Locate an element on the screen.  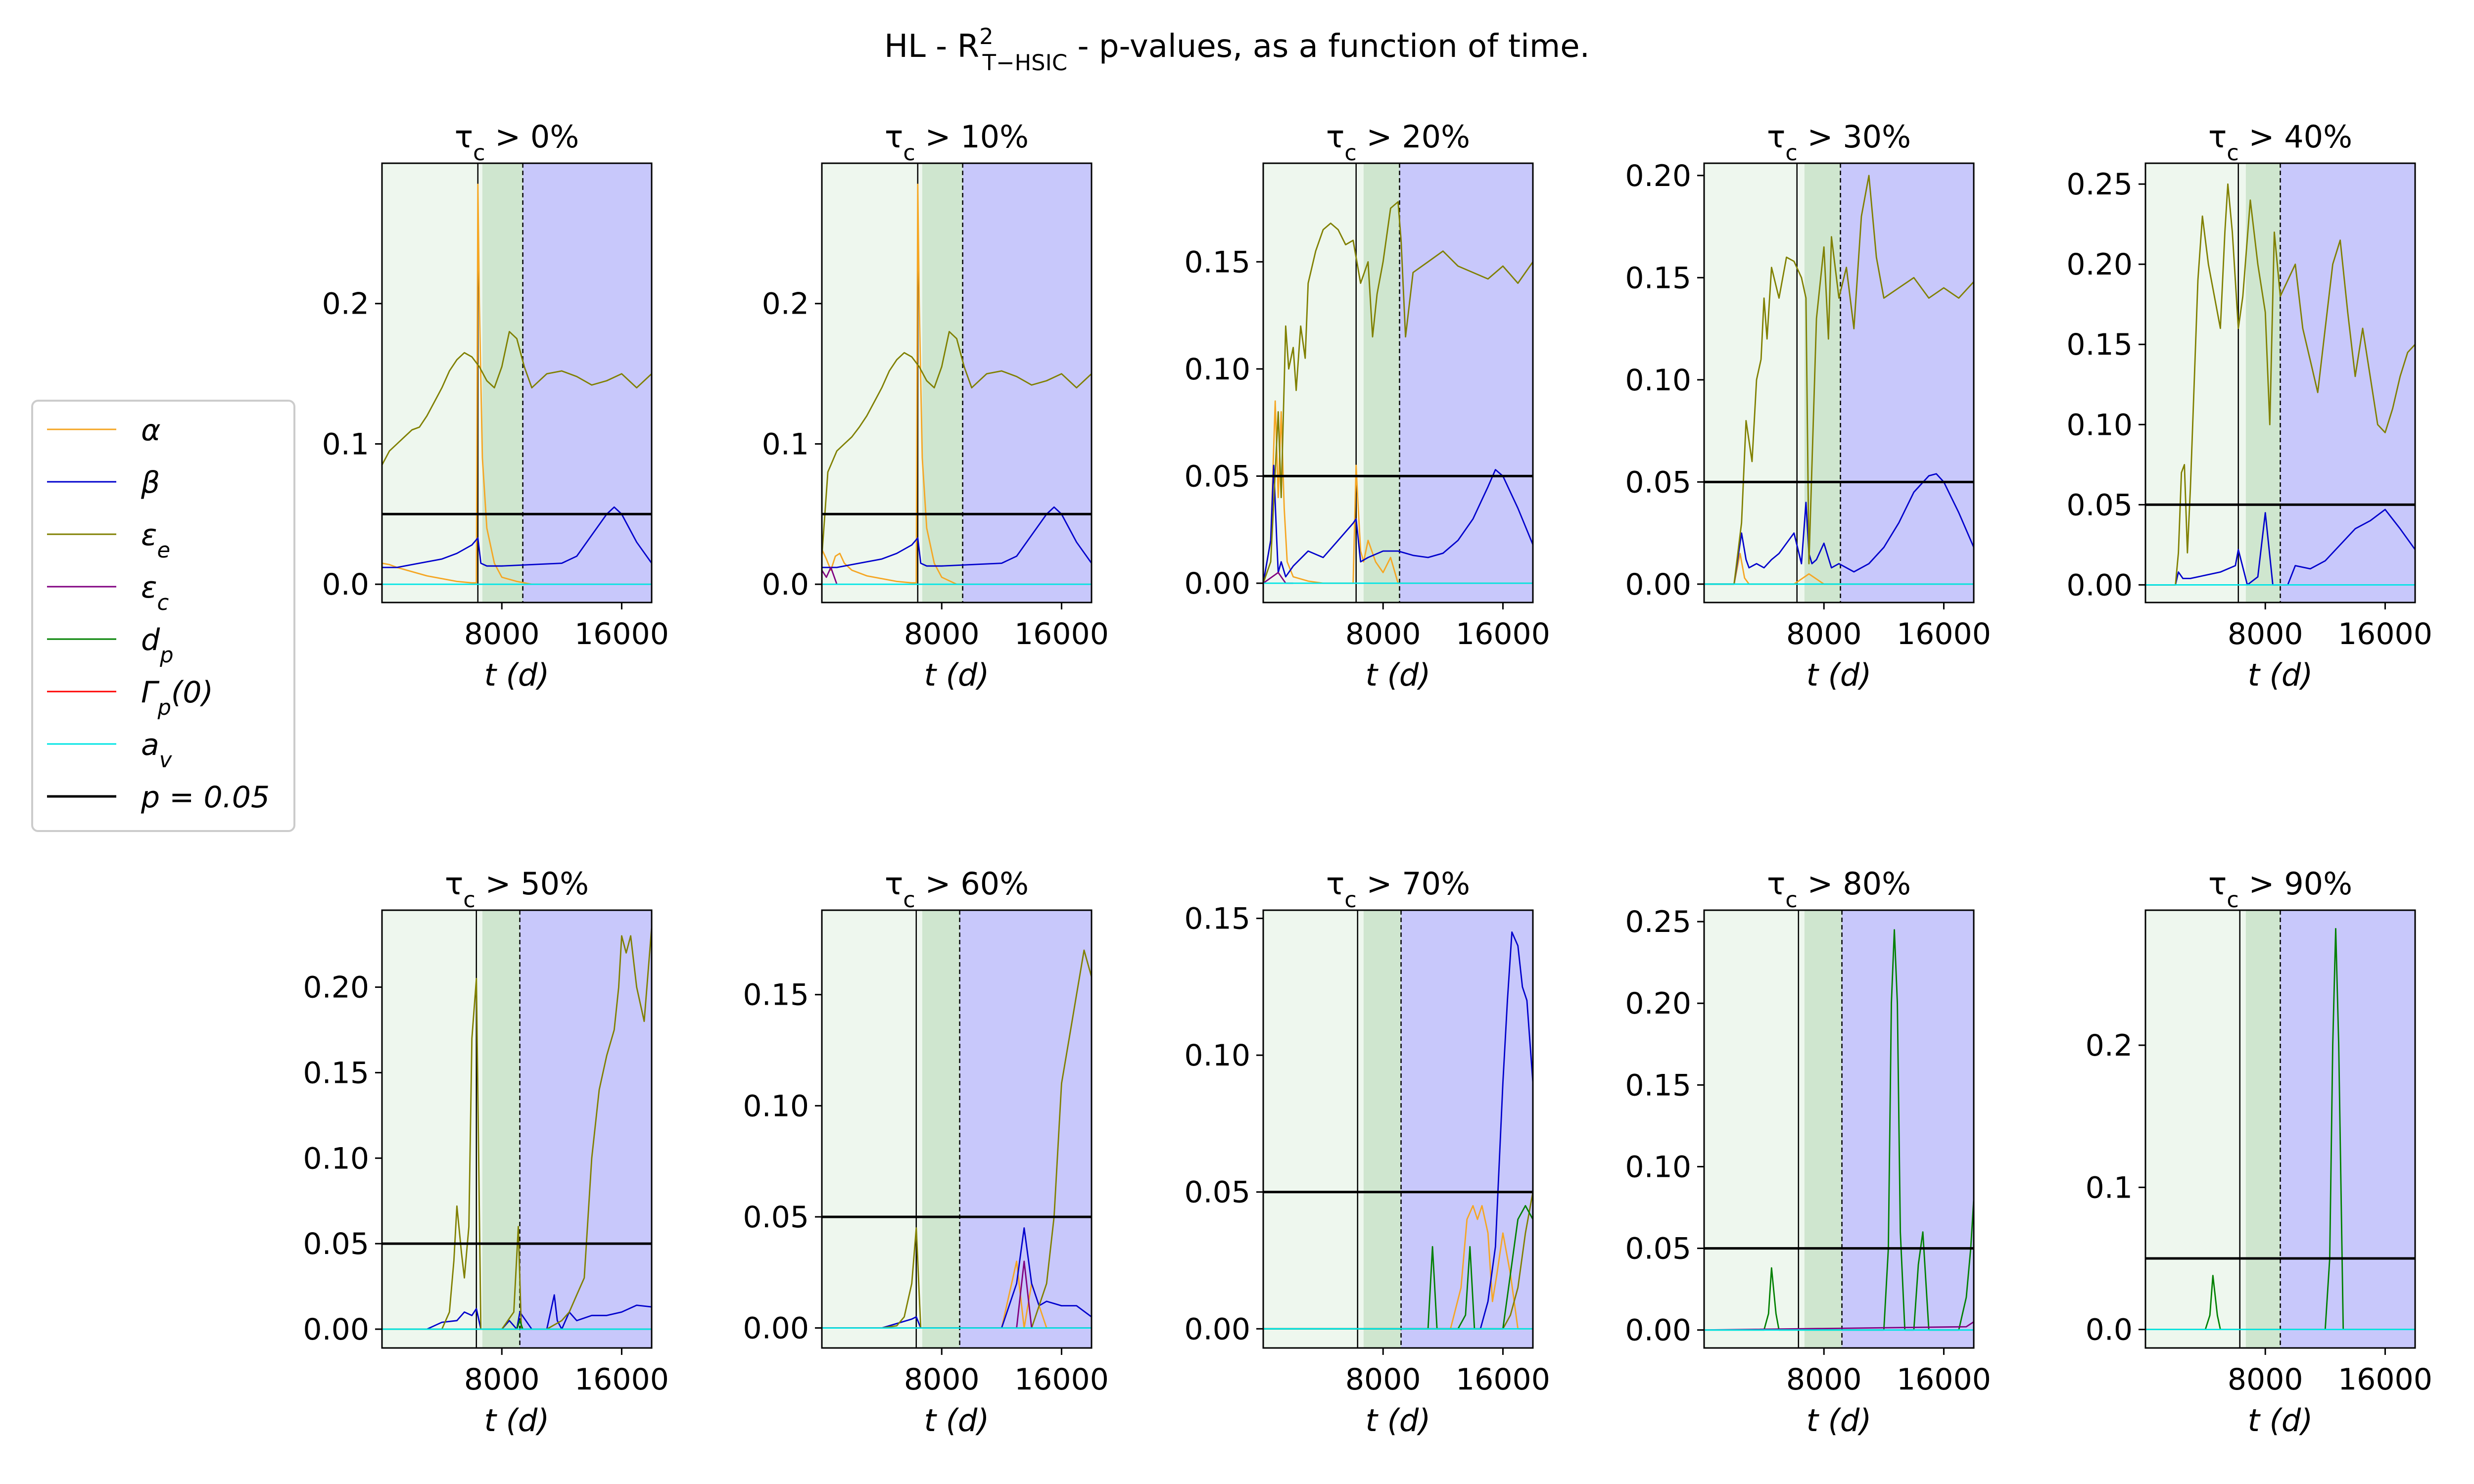
legend: αβ εe εc dp Γp(0) av p = 0.05 is located at coordinates (163, 616).